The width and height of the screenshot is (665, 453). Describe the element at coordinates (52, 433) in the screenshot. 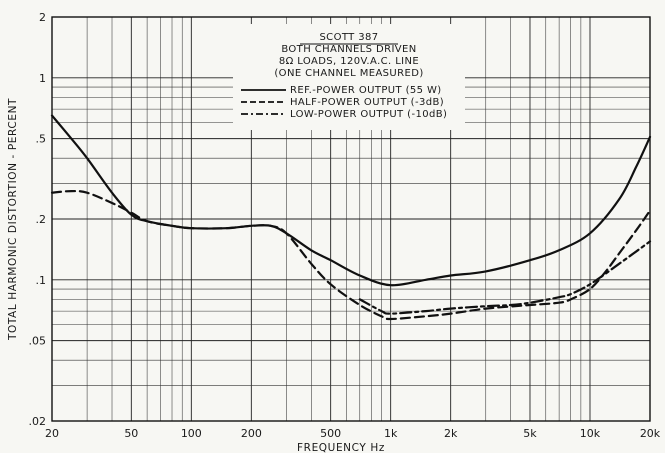

I see `x-tick-label: 20` at that location.